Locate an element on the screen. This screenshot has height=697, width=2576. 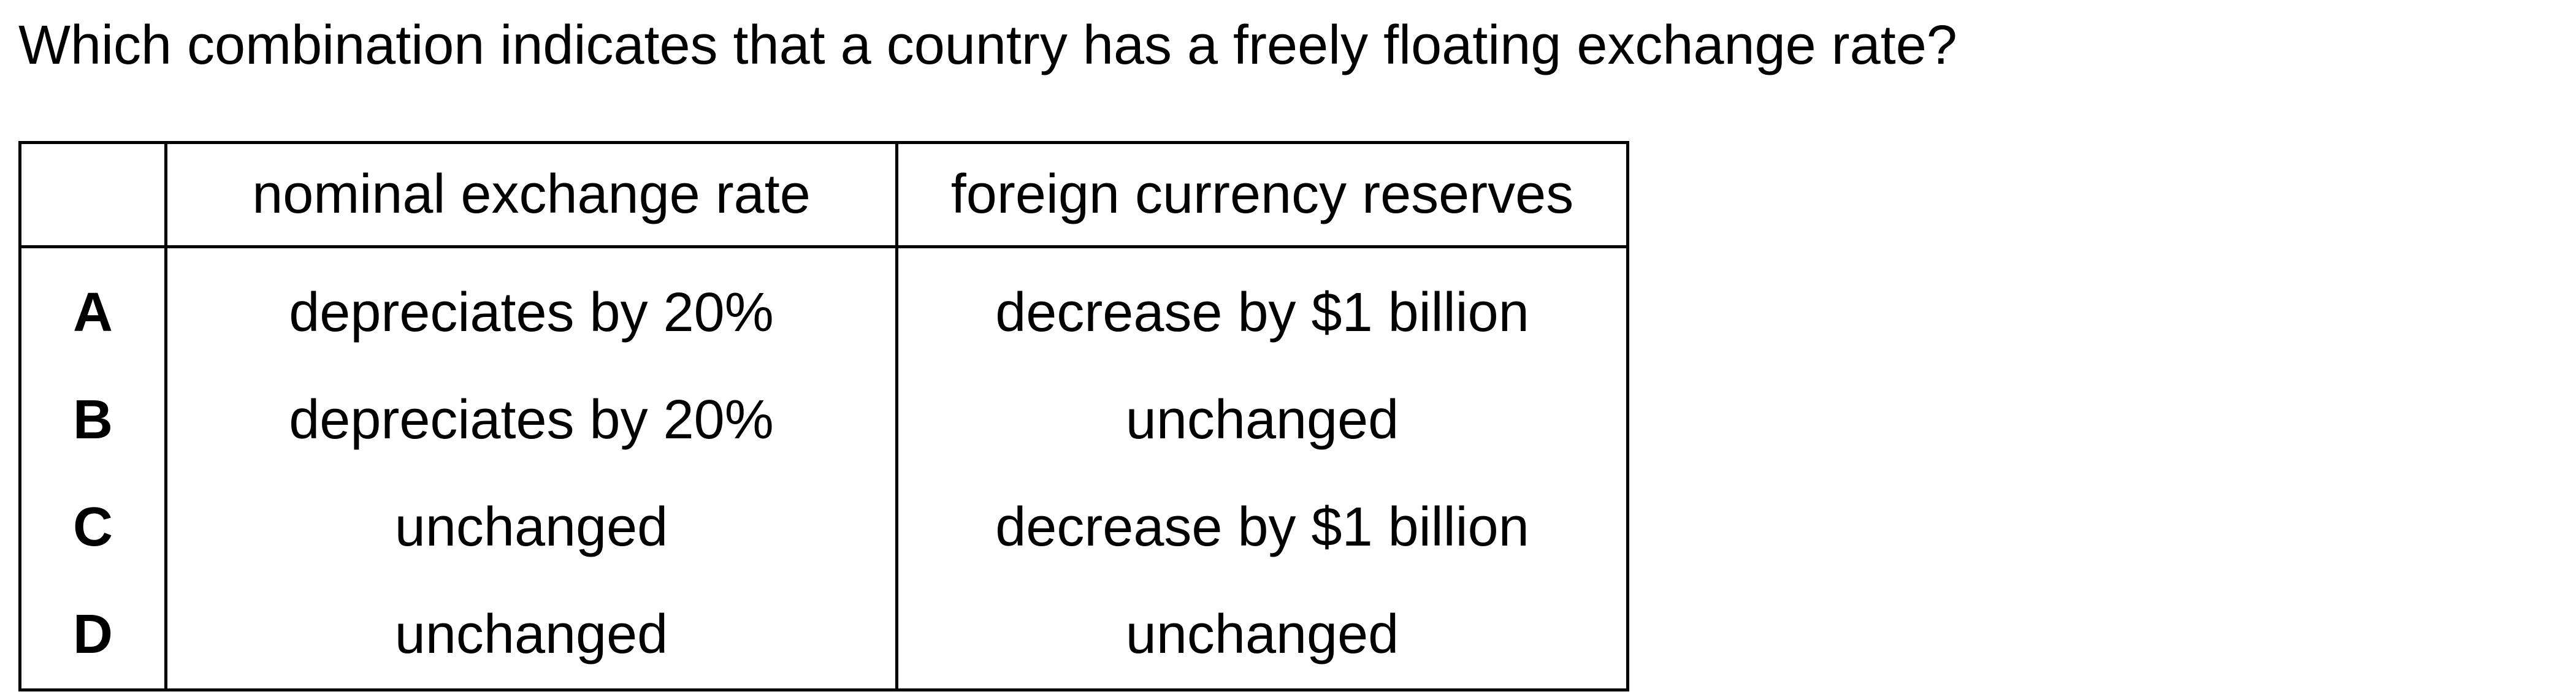
option-letter: D is located at coordinates (92, 636).